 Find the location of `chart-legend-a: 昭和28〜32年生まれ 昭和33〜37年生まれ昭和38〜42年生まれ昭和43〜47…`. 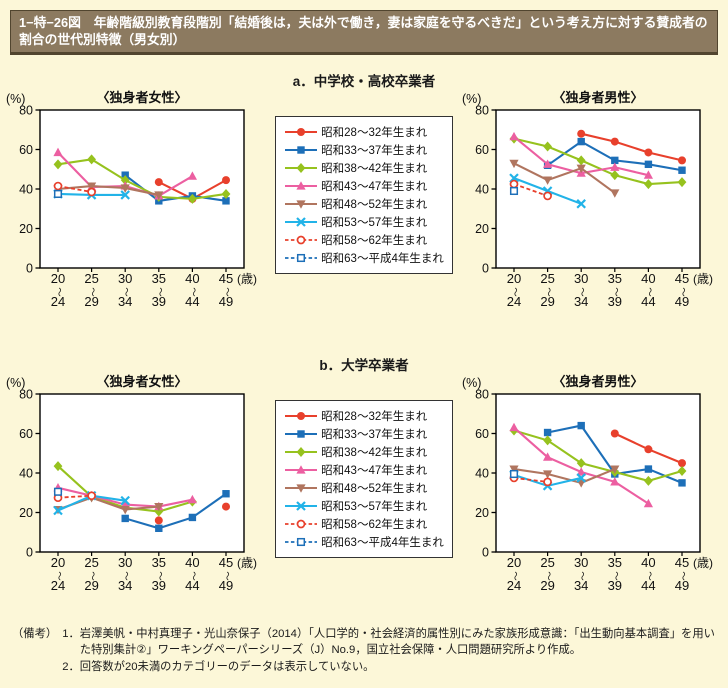

chart-legend-a: 昭和28〜32年生まれ 昭和33〜37年生まれ昭和38〜42年生まれ昭和43〜47… is located at coordinates (364, 194).